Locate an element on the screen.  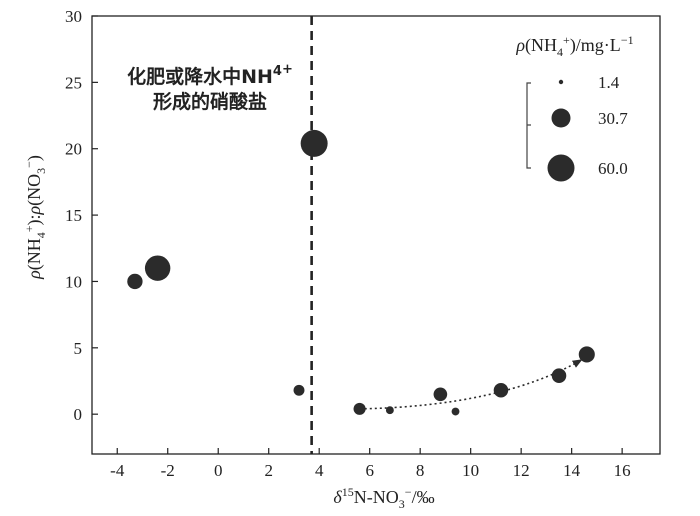
annotation-line-2: 形成的硝酸盐 is located at coordinates (210, 101).